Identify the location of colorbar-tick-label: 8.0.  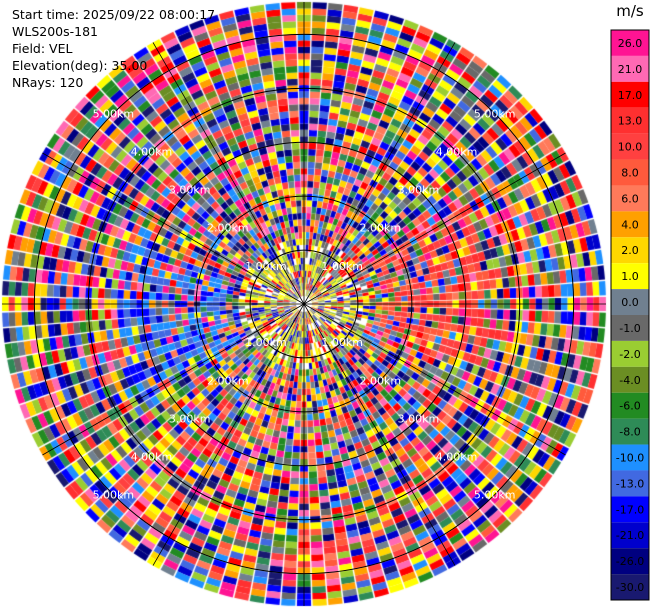
(630, 173).